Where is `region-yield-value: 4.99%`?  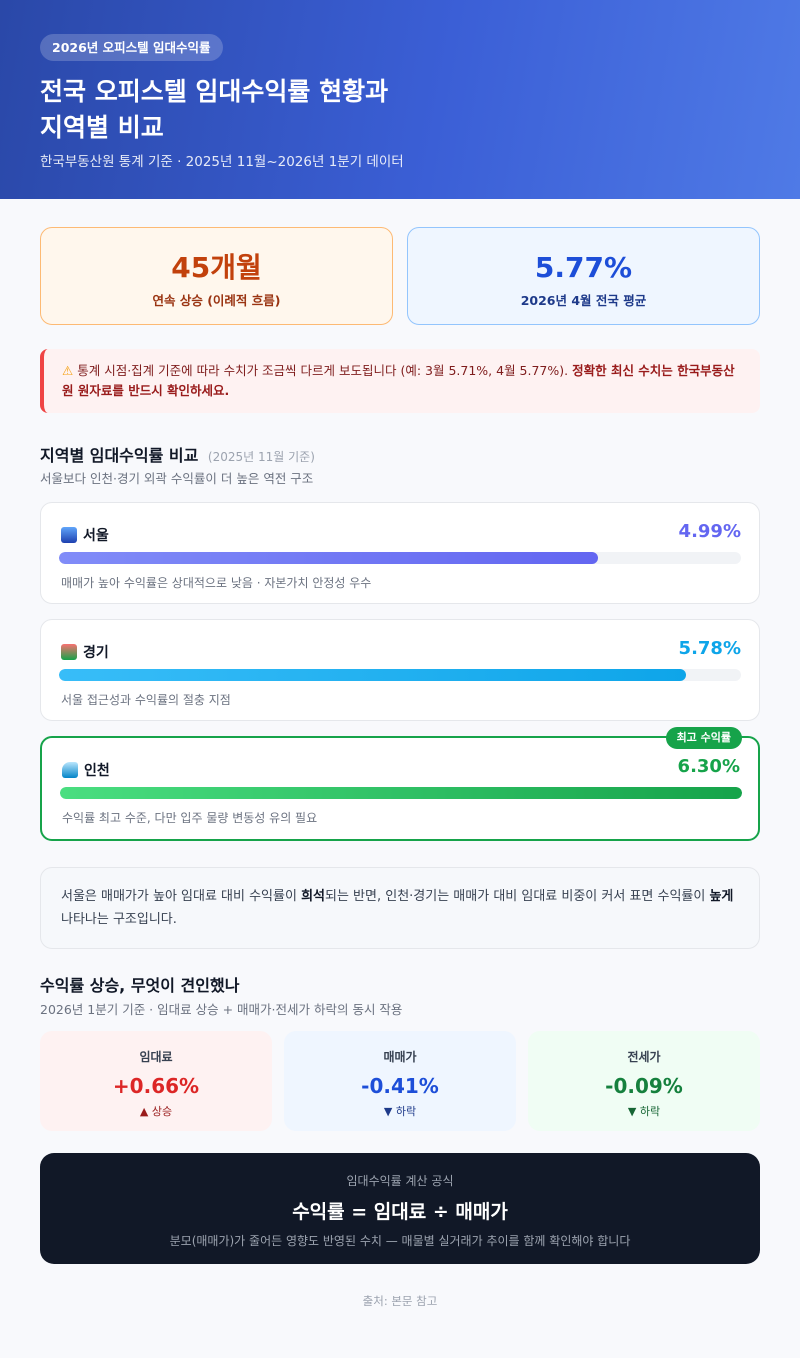
region-yield-value: 4.99% is located at coordinates (709, 531).